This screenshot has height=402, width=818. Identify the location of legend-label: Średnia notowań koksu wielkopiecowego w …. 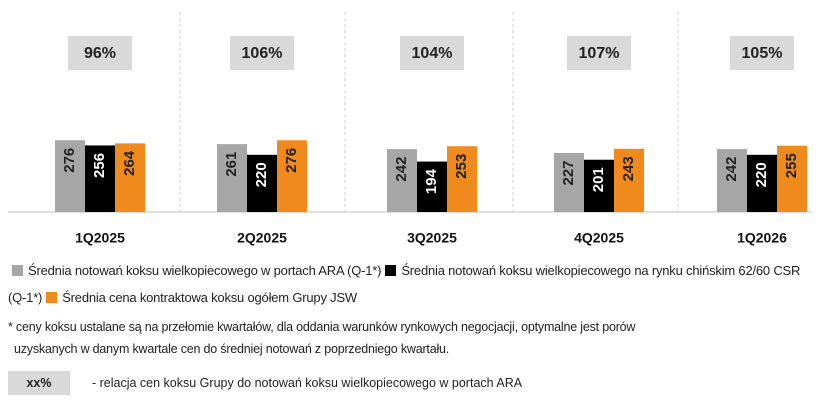
(205, 270).